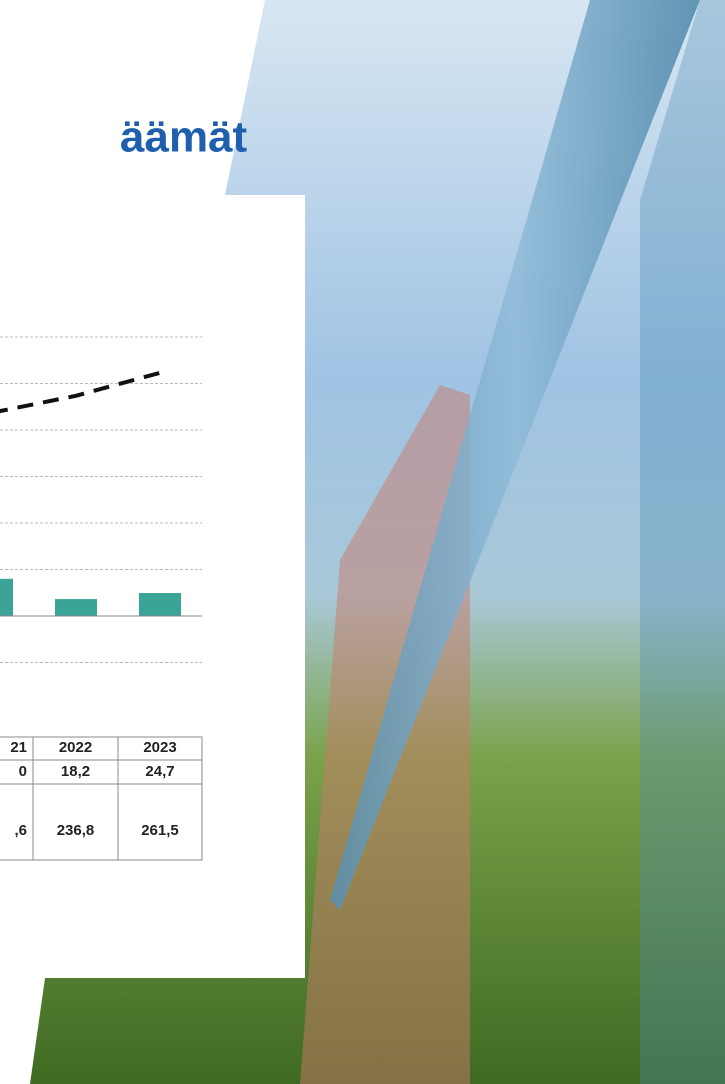  Describe the element at coordinates (76, 830) in the screenshot. I see `table-cell: 236,8` at that location.